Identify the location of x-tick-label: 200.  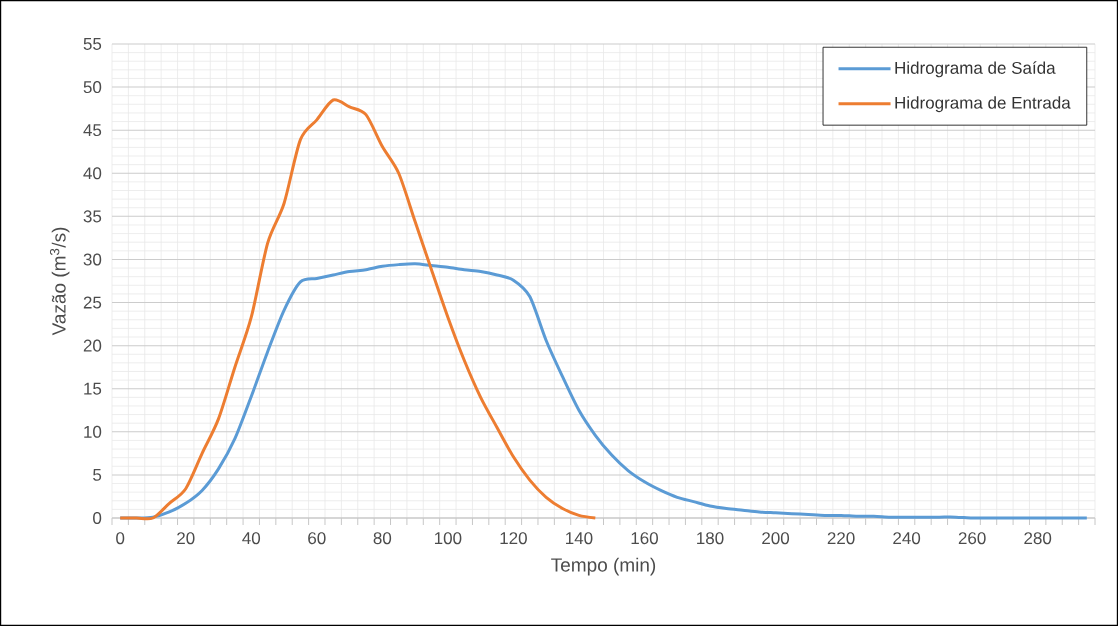
(776, 538).